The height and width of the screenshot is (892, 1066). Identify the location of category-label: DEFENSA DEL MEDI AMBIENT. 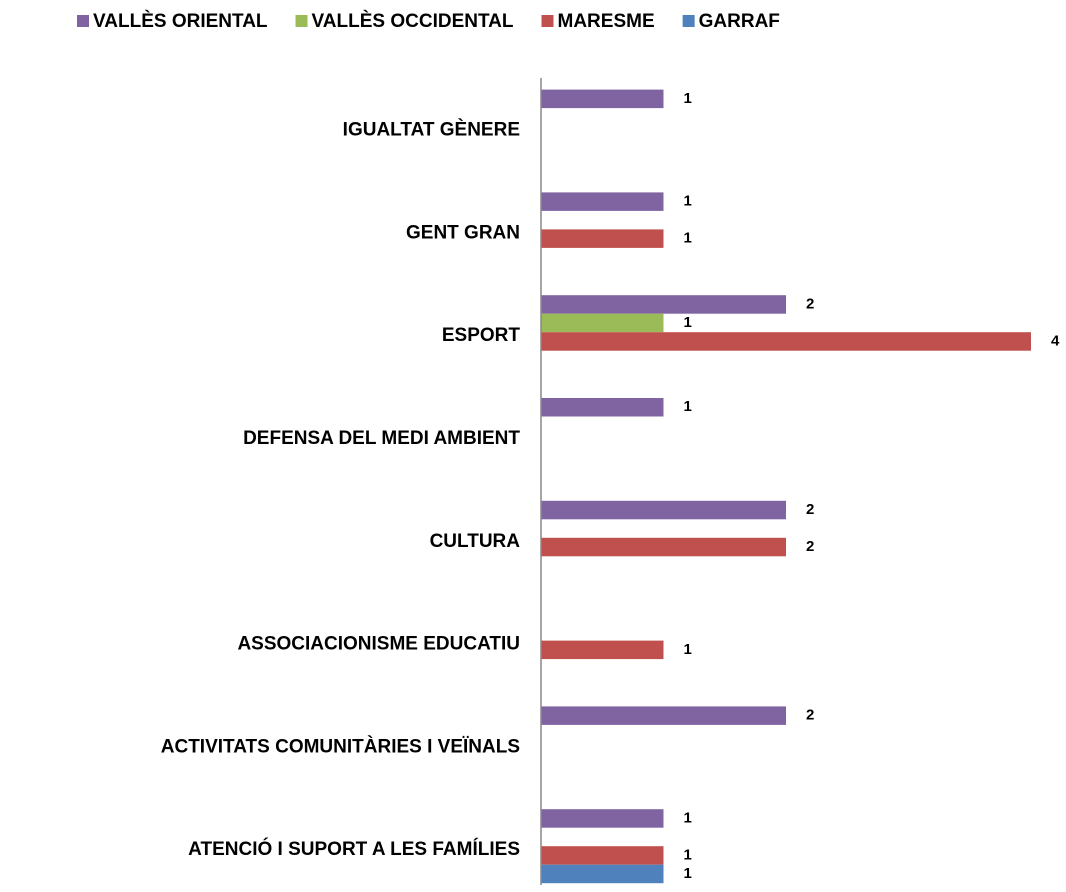
(381, 438).